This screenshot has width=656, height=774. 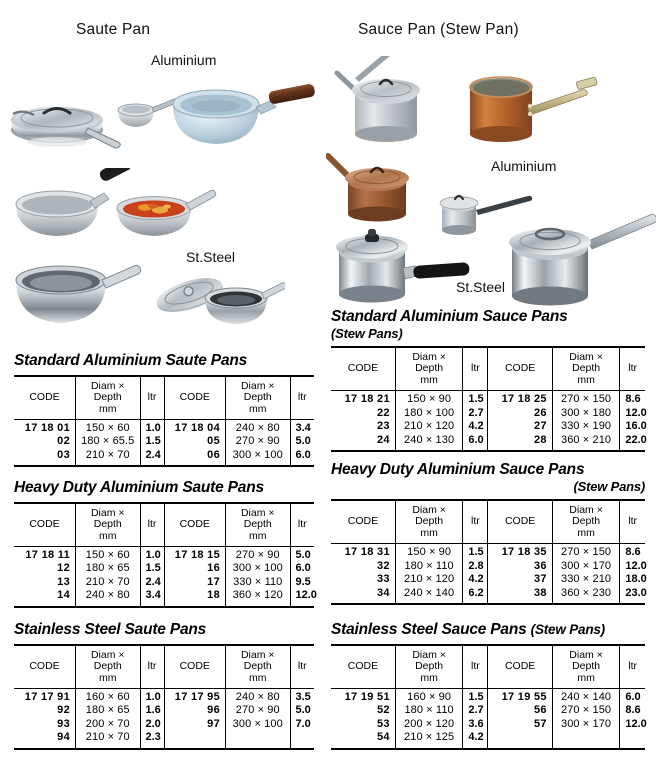 What do you see at coordinates (45, 457) in the screenshot?
I see `cell-code: 03` at bounding box center [45, 457].